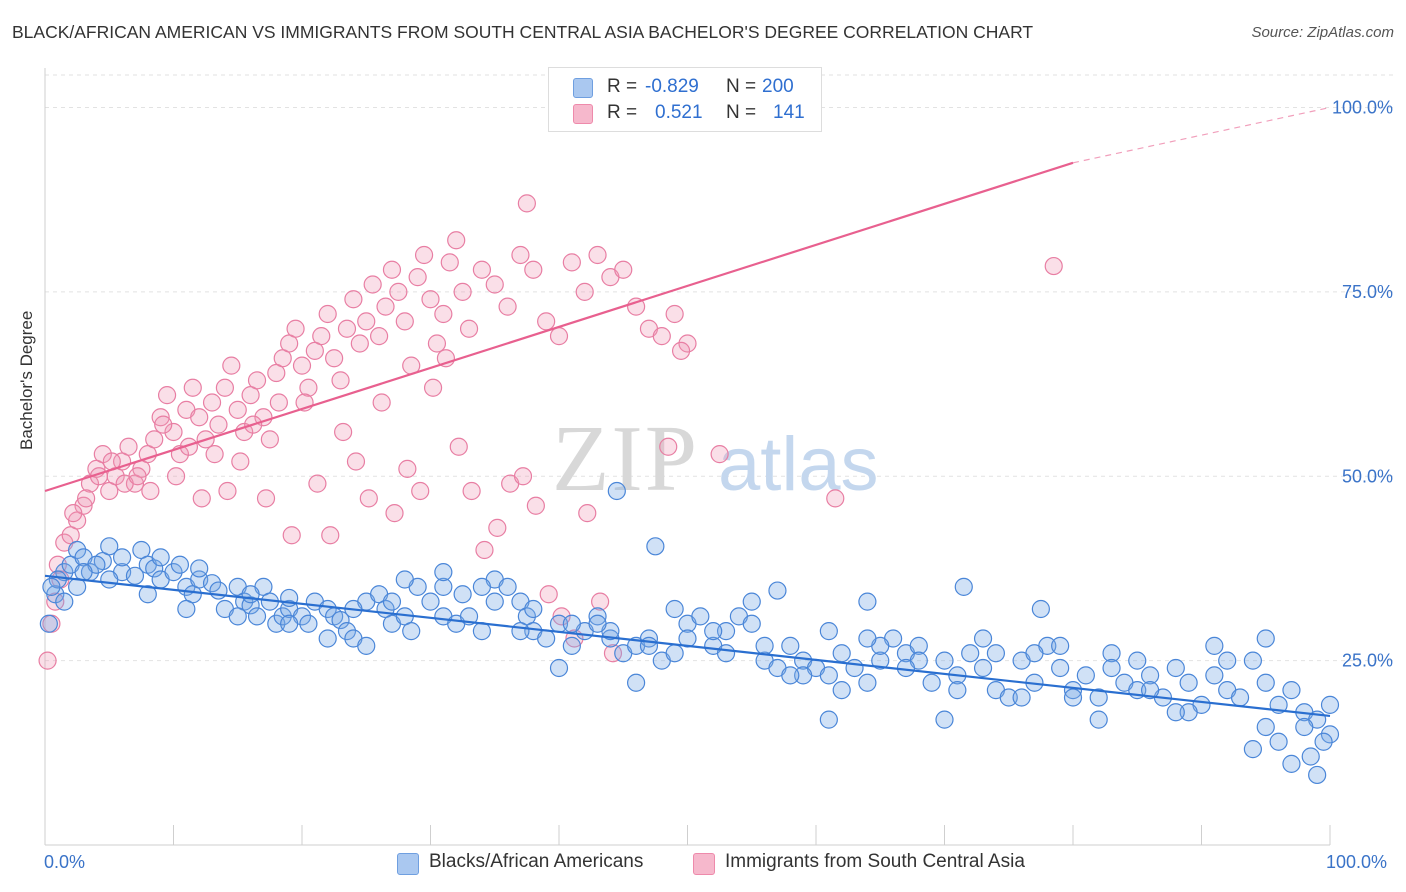 This screenshot has height=892, width=1406. Describe the element at coordinates (1201, 135) in the screenshot. I see `trend-line-immigrants-extension` at that location.